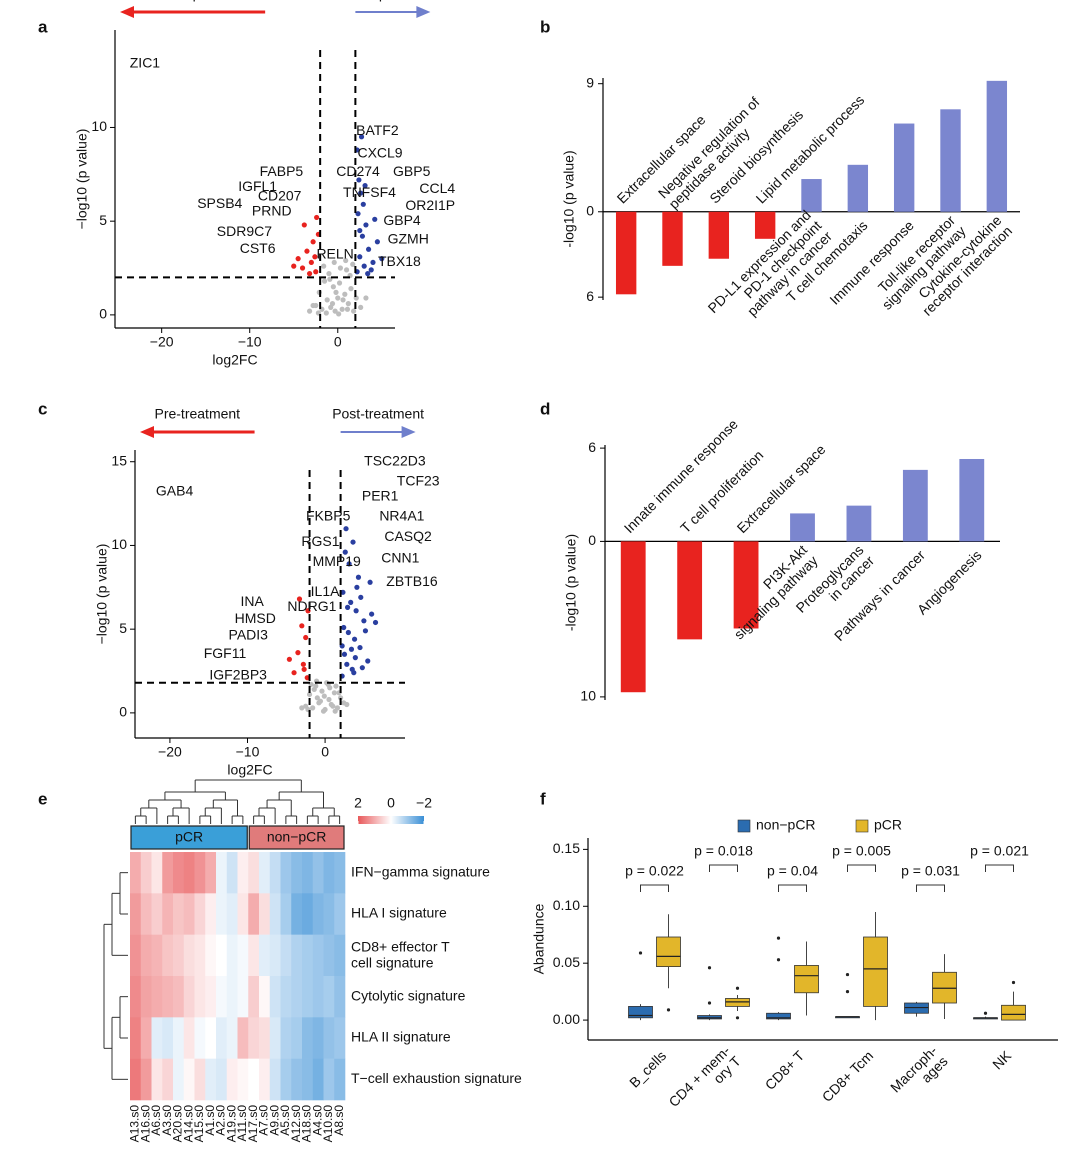 The height and width of the screenshot is (1158, 1080). Describe the element at coordinates (1013, 982) in the screenshot. I see `outlier` at that location.